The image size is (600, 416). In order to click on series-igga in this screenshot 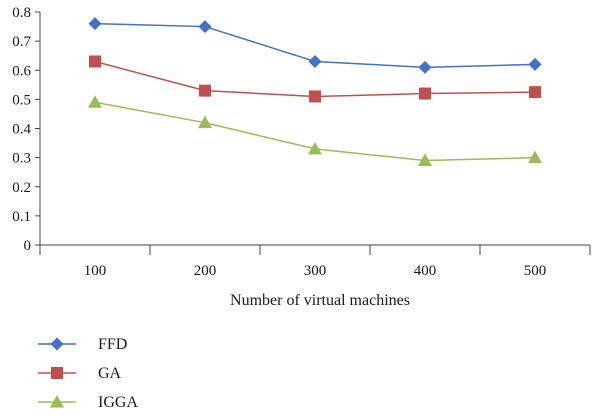, I will do `click(315, 131)`.